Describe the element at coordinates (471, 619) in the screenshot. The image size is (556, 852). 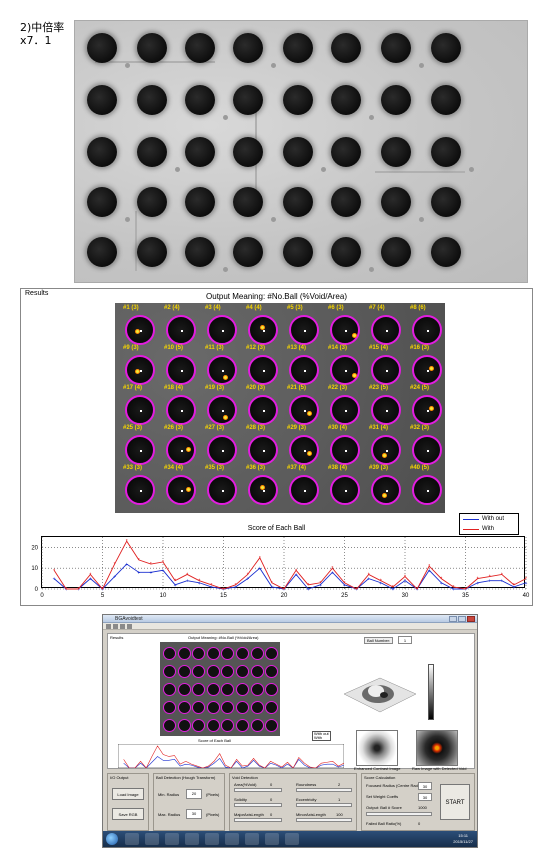
I see `close-button` at that location.